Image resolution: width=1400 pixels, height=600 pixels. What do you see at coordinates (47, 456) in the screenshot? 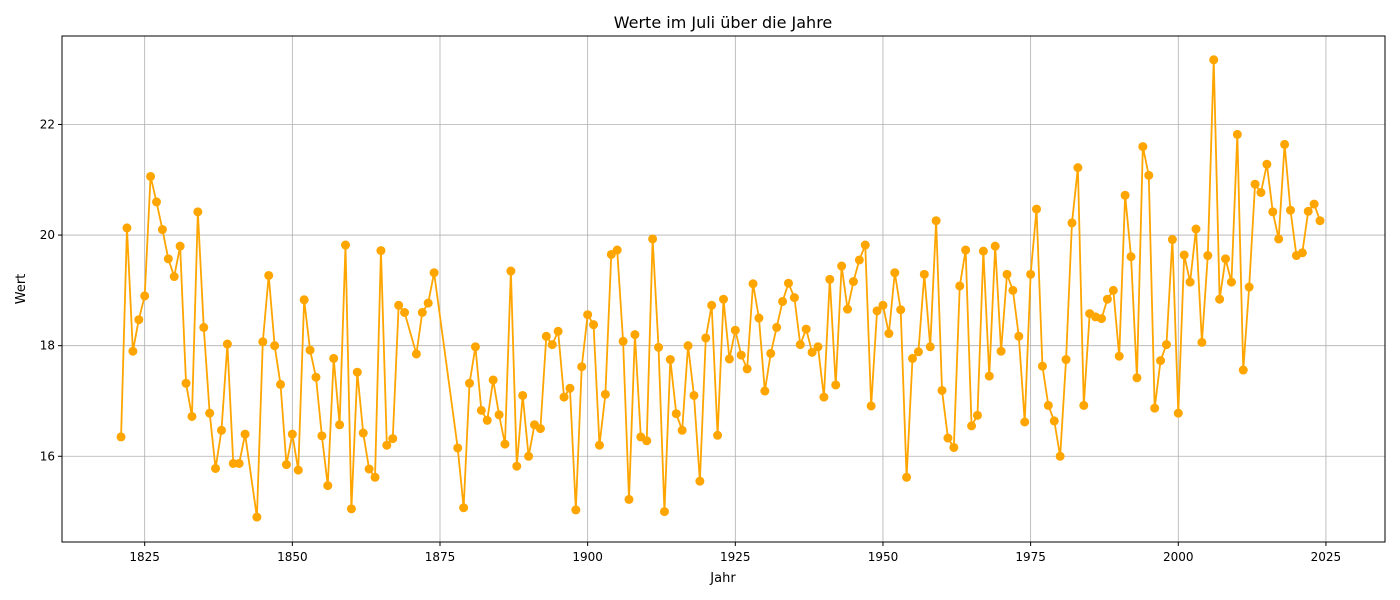
I see `y-tick-label: 16` at bounding box center [47, 456].